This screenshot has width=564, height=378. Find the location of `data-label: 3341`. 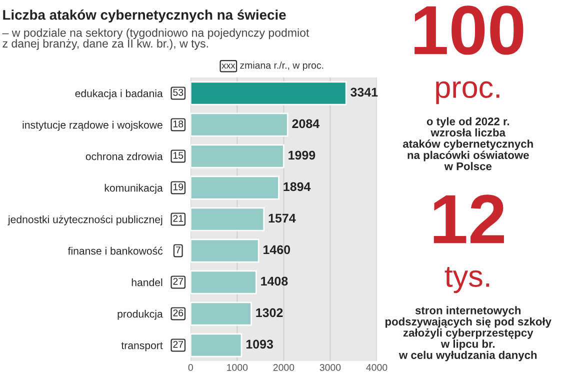

data-label: 3341 is located at coordinates (364, 92).